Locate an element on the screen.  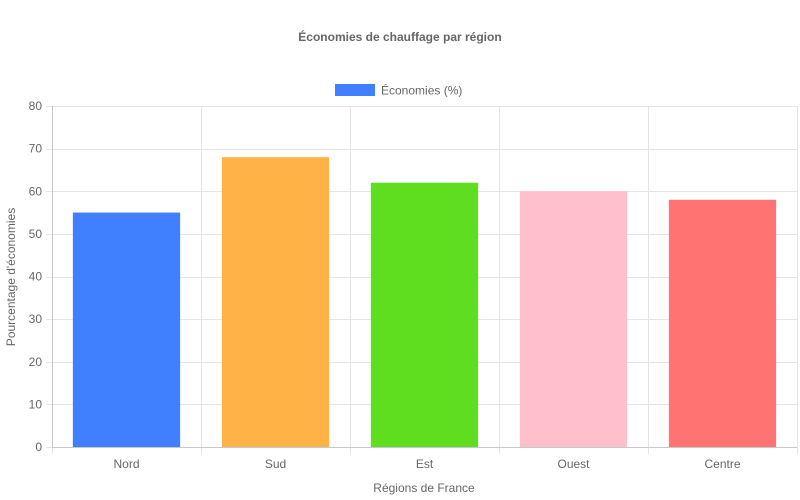
x-tick-label: Est is located at coordinates (425, 464).